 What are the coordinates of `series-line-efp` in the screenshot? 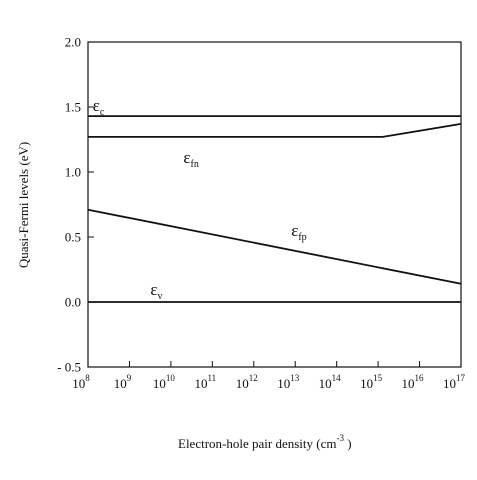 It's located at (274, 246).